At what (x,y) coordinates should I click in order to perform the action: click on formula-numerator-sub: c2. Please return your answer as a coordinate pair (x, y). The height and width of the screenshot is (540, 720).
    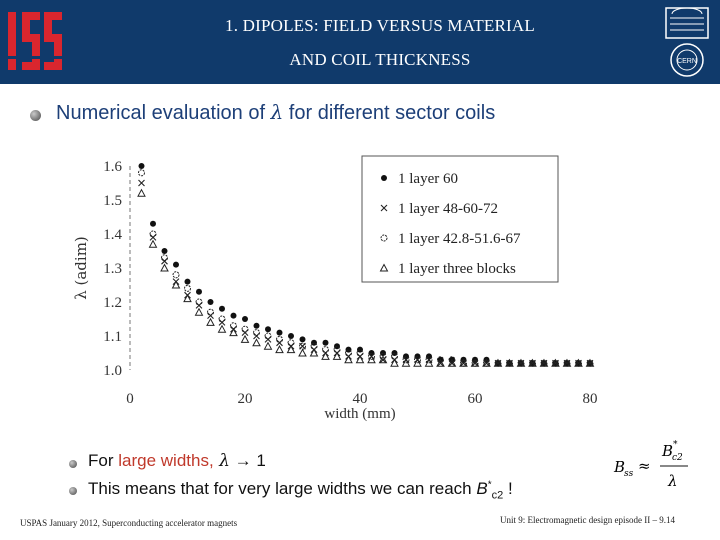
    Looking at the image, I should click on (677, 458).